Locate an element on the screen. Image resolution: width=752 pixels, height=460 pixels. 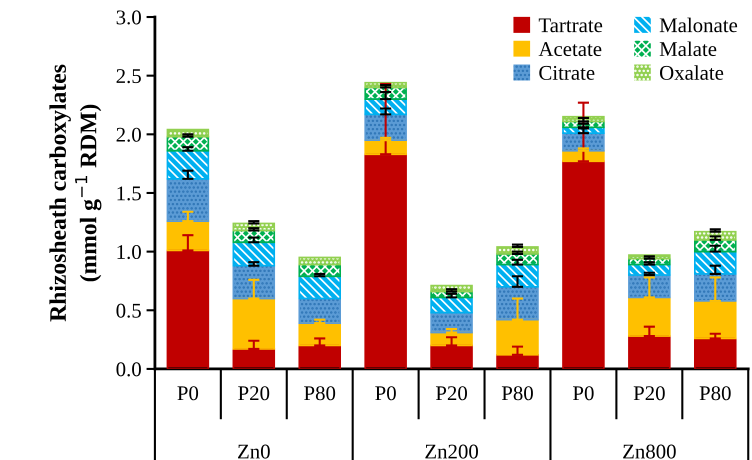
text: Zn200 is located at coordinates (451, 451).